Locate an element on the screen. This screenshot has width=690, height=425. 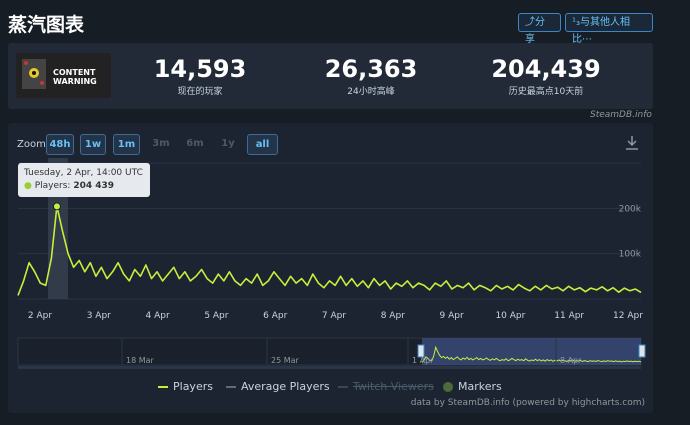
x-tick-label: 11 Apr is located at coordinates (569, 316).